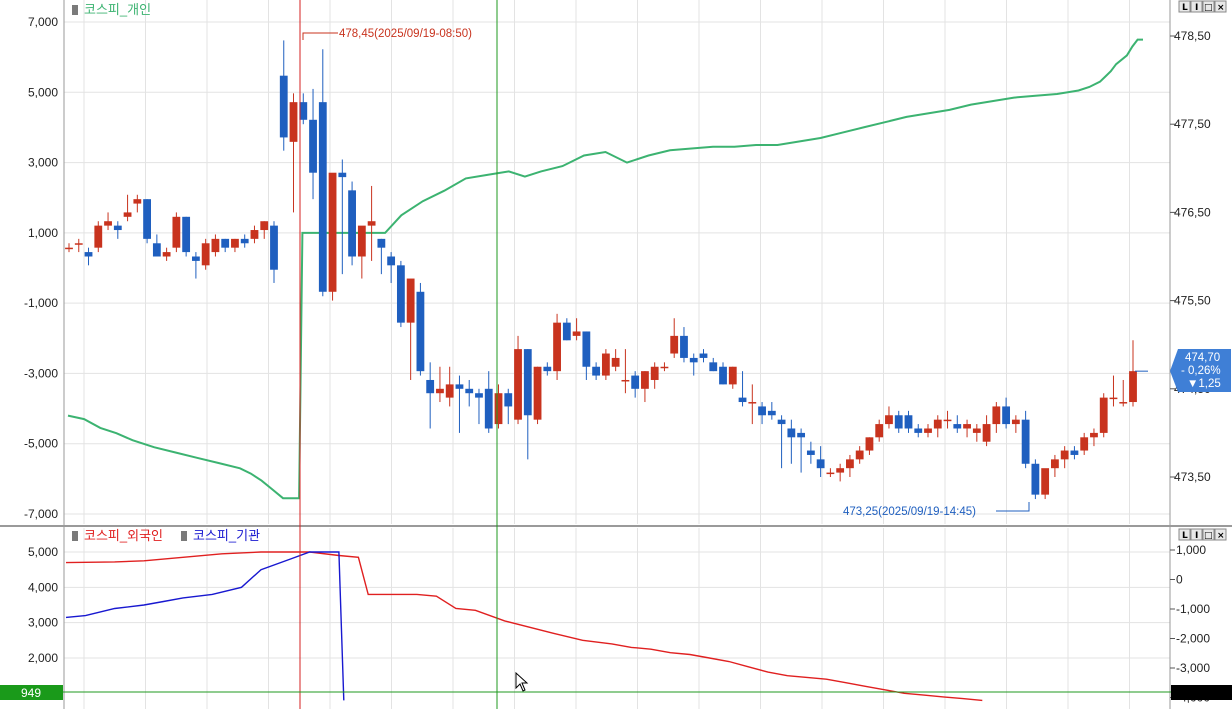  What do you see at coordinates (43, 605) in the screenshot?
I see `left-axis-ticks-flow-pane: 5,000 4,000 3,000 2,000` at bounding box center [43, 605].